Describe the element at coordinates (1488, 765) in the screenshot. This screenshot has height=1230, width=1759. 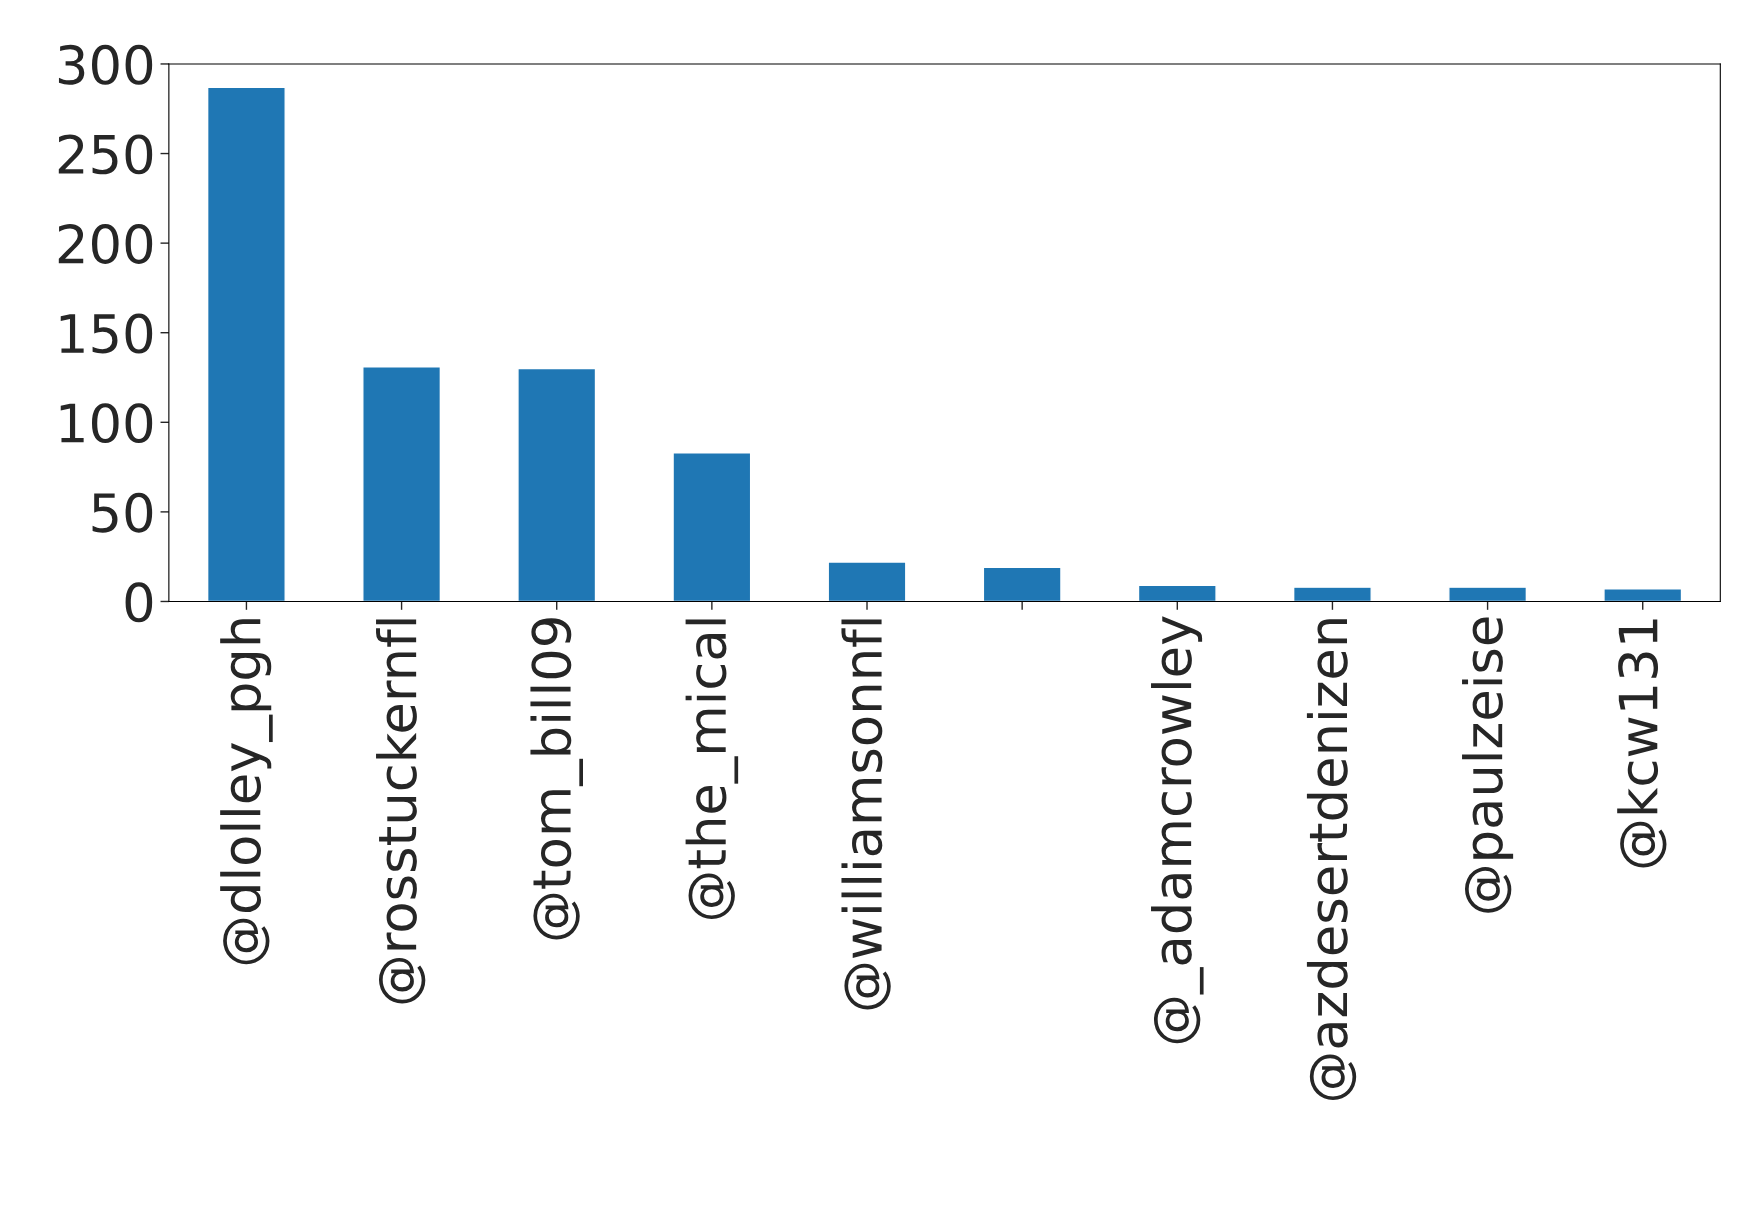
I see `x-tick-label: @paulzeise` at that location.